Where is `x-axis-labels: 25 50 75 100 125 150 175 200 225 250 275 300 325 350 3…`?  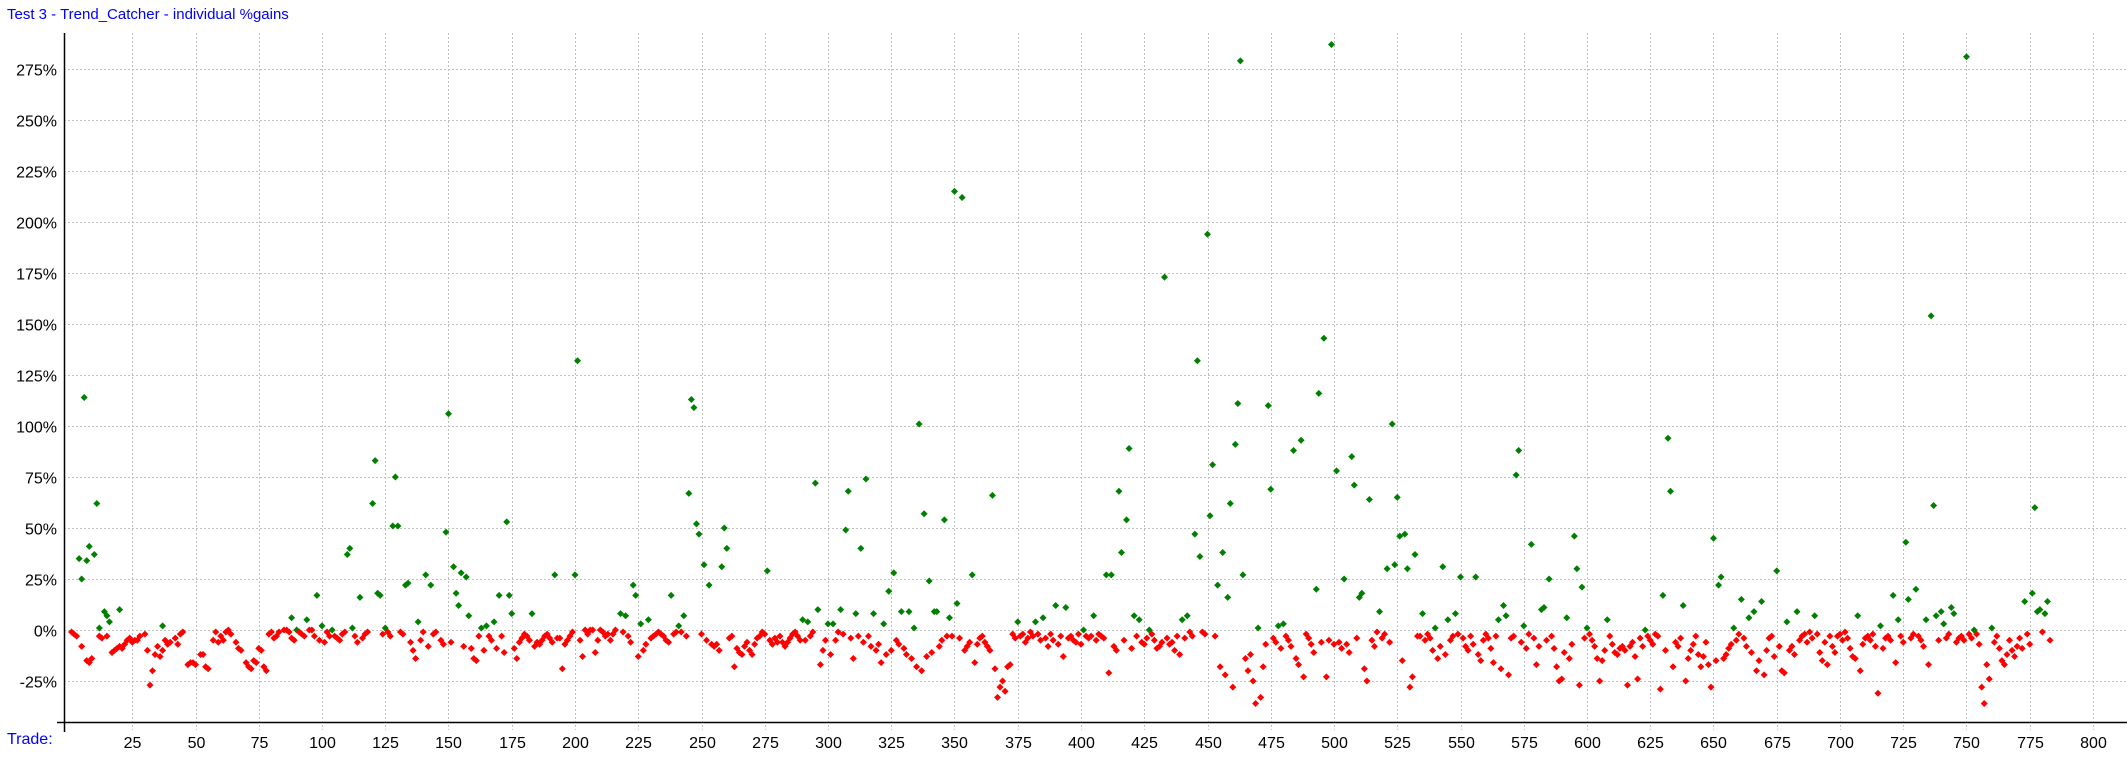
x-axis-labels: 25 50 75 100 125 150 175 200 225 250 275 300 325 350 3… is located at coordinates (1115, 743).